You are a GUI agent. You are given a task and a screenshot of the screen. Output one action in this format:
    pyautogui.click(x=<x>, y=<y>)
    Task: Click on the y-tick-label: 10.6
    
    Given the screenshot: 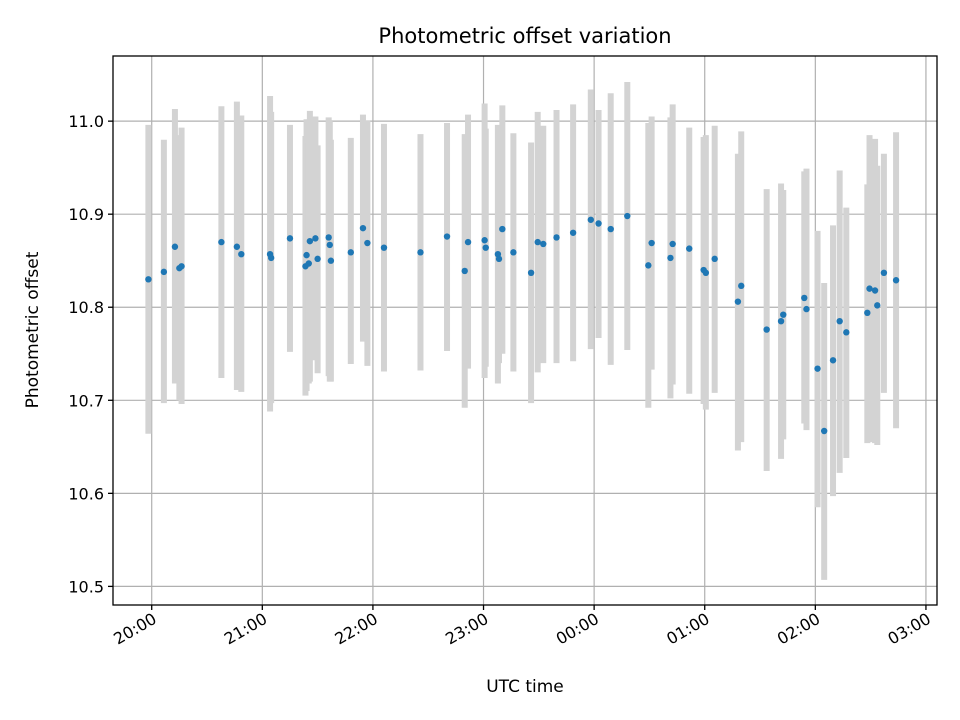 What is the action you would take?
    pyautogui.click(x=86, y=493)
    